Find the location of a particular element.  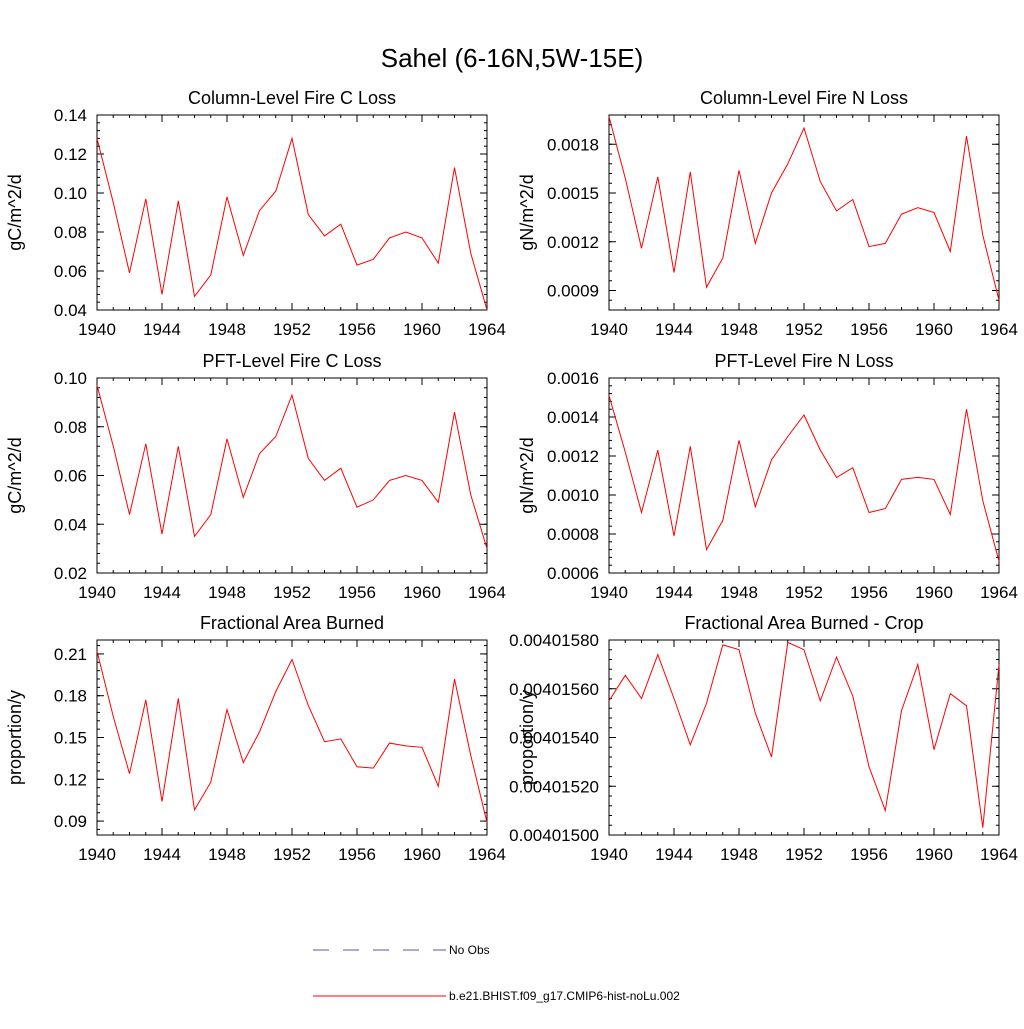

y-tick-label: 0.00401560 is located at coordinates (554, 689).